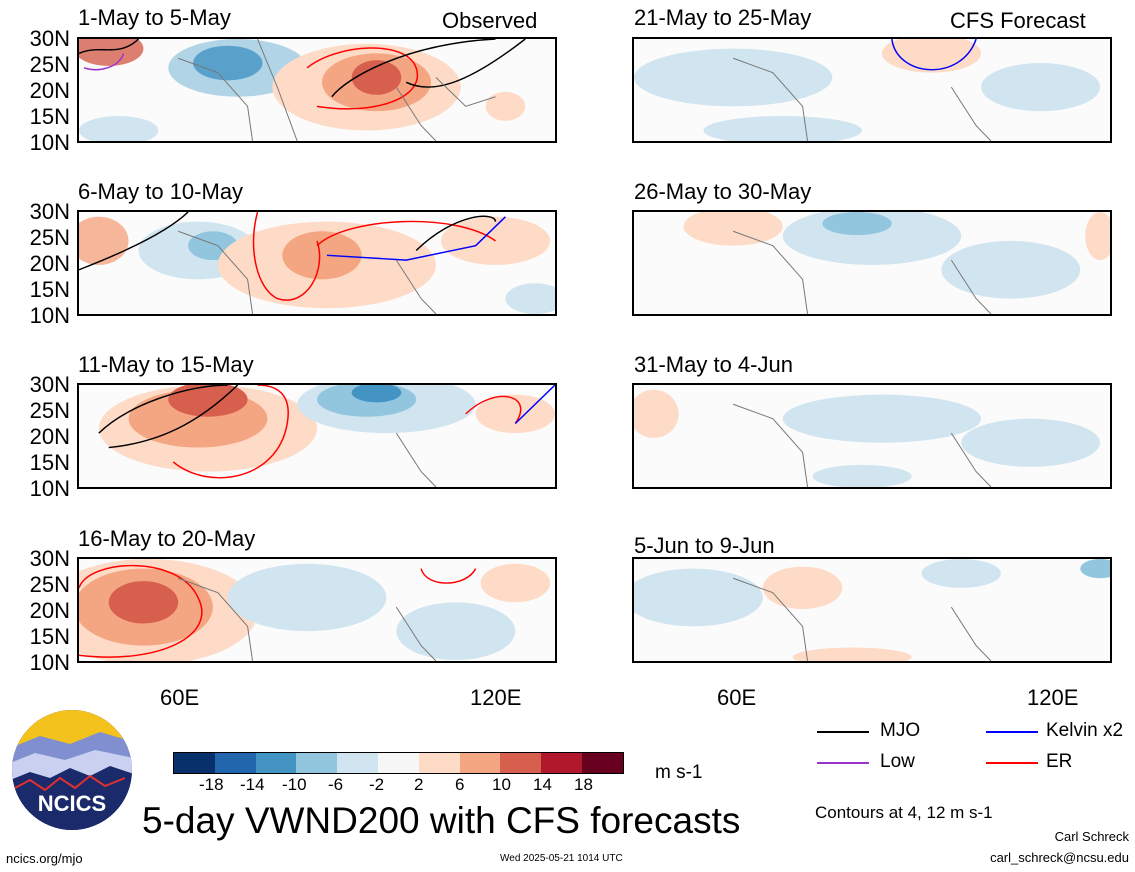  I want to click on legend-label-mjo: MJO, so click(900, 730).